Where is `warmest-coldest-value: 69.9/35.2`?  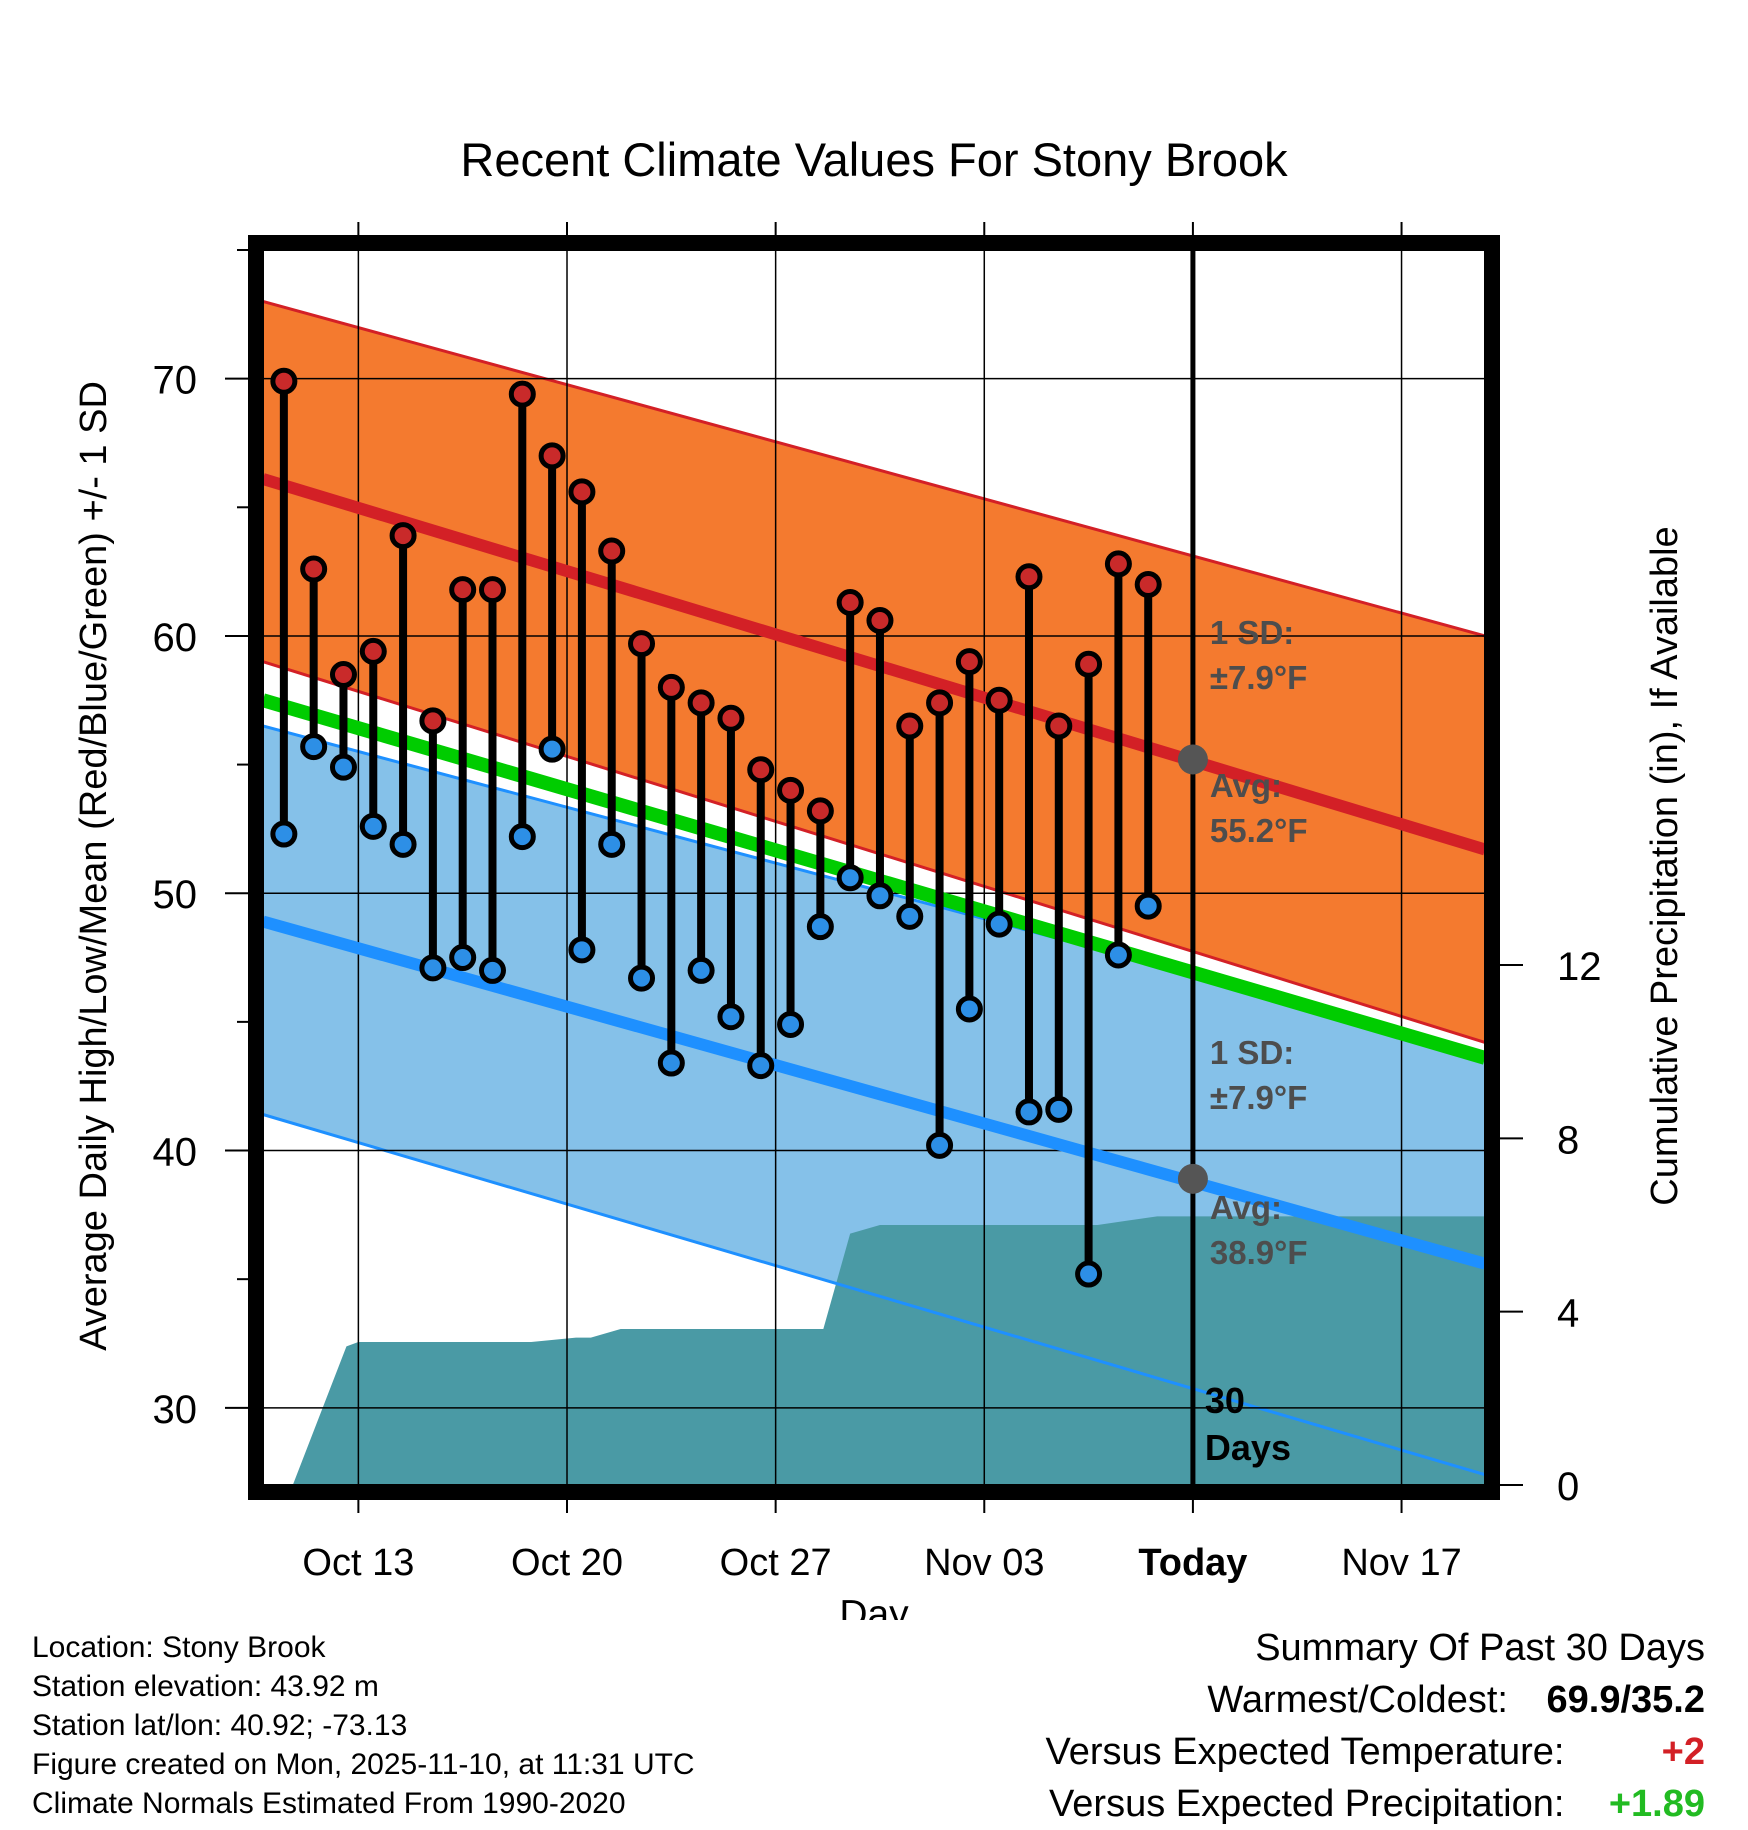
warmest-coldest-value: 69.9/35.2 is located at coordinates (1625, 1700).